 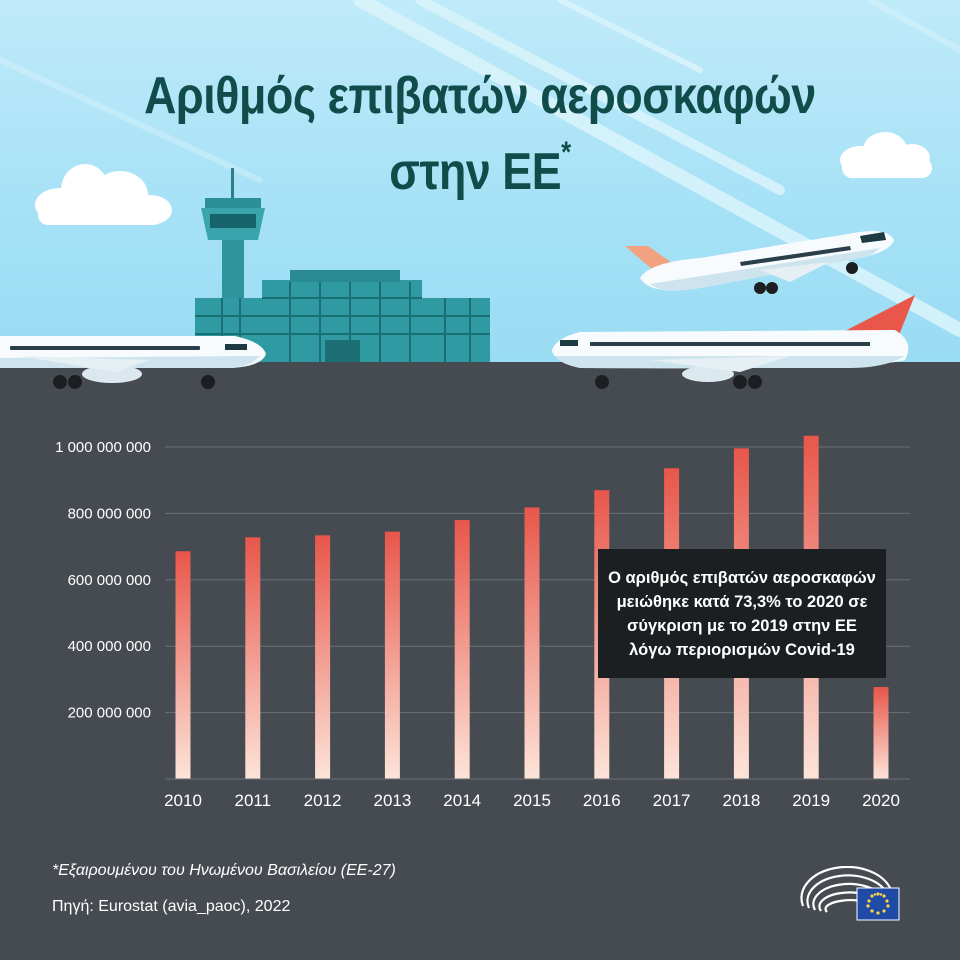 What do you see at coordinates (253, 800) in the screenshot?
I see `x-tick-label: 2011` at bounding box center [253, 800].